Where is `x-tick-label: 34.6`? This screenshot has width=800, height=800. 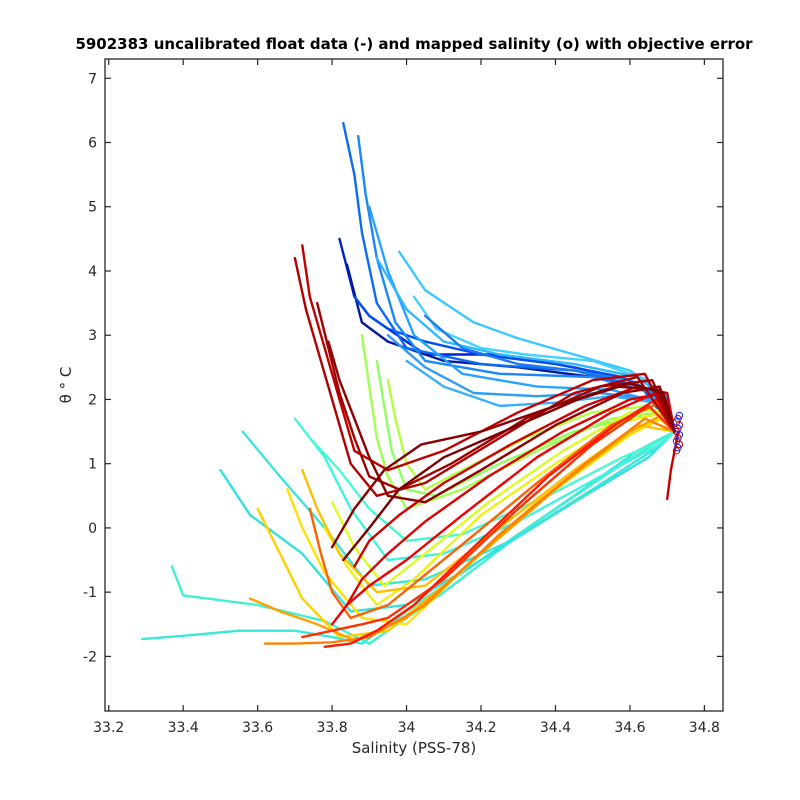 x-tick-label: 34.6 is located at coordinates (629, 728).